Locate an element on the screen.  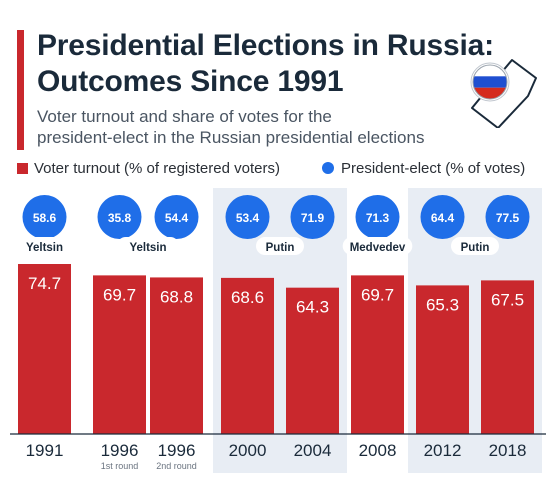
legend-item-turnout: Voter turnout (% of registered voters) is located at coordinates (148, 168).